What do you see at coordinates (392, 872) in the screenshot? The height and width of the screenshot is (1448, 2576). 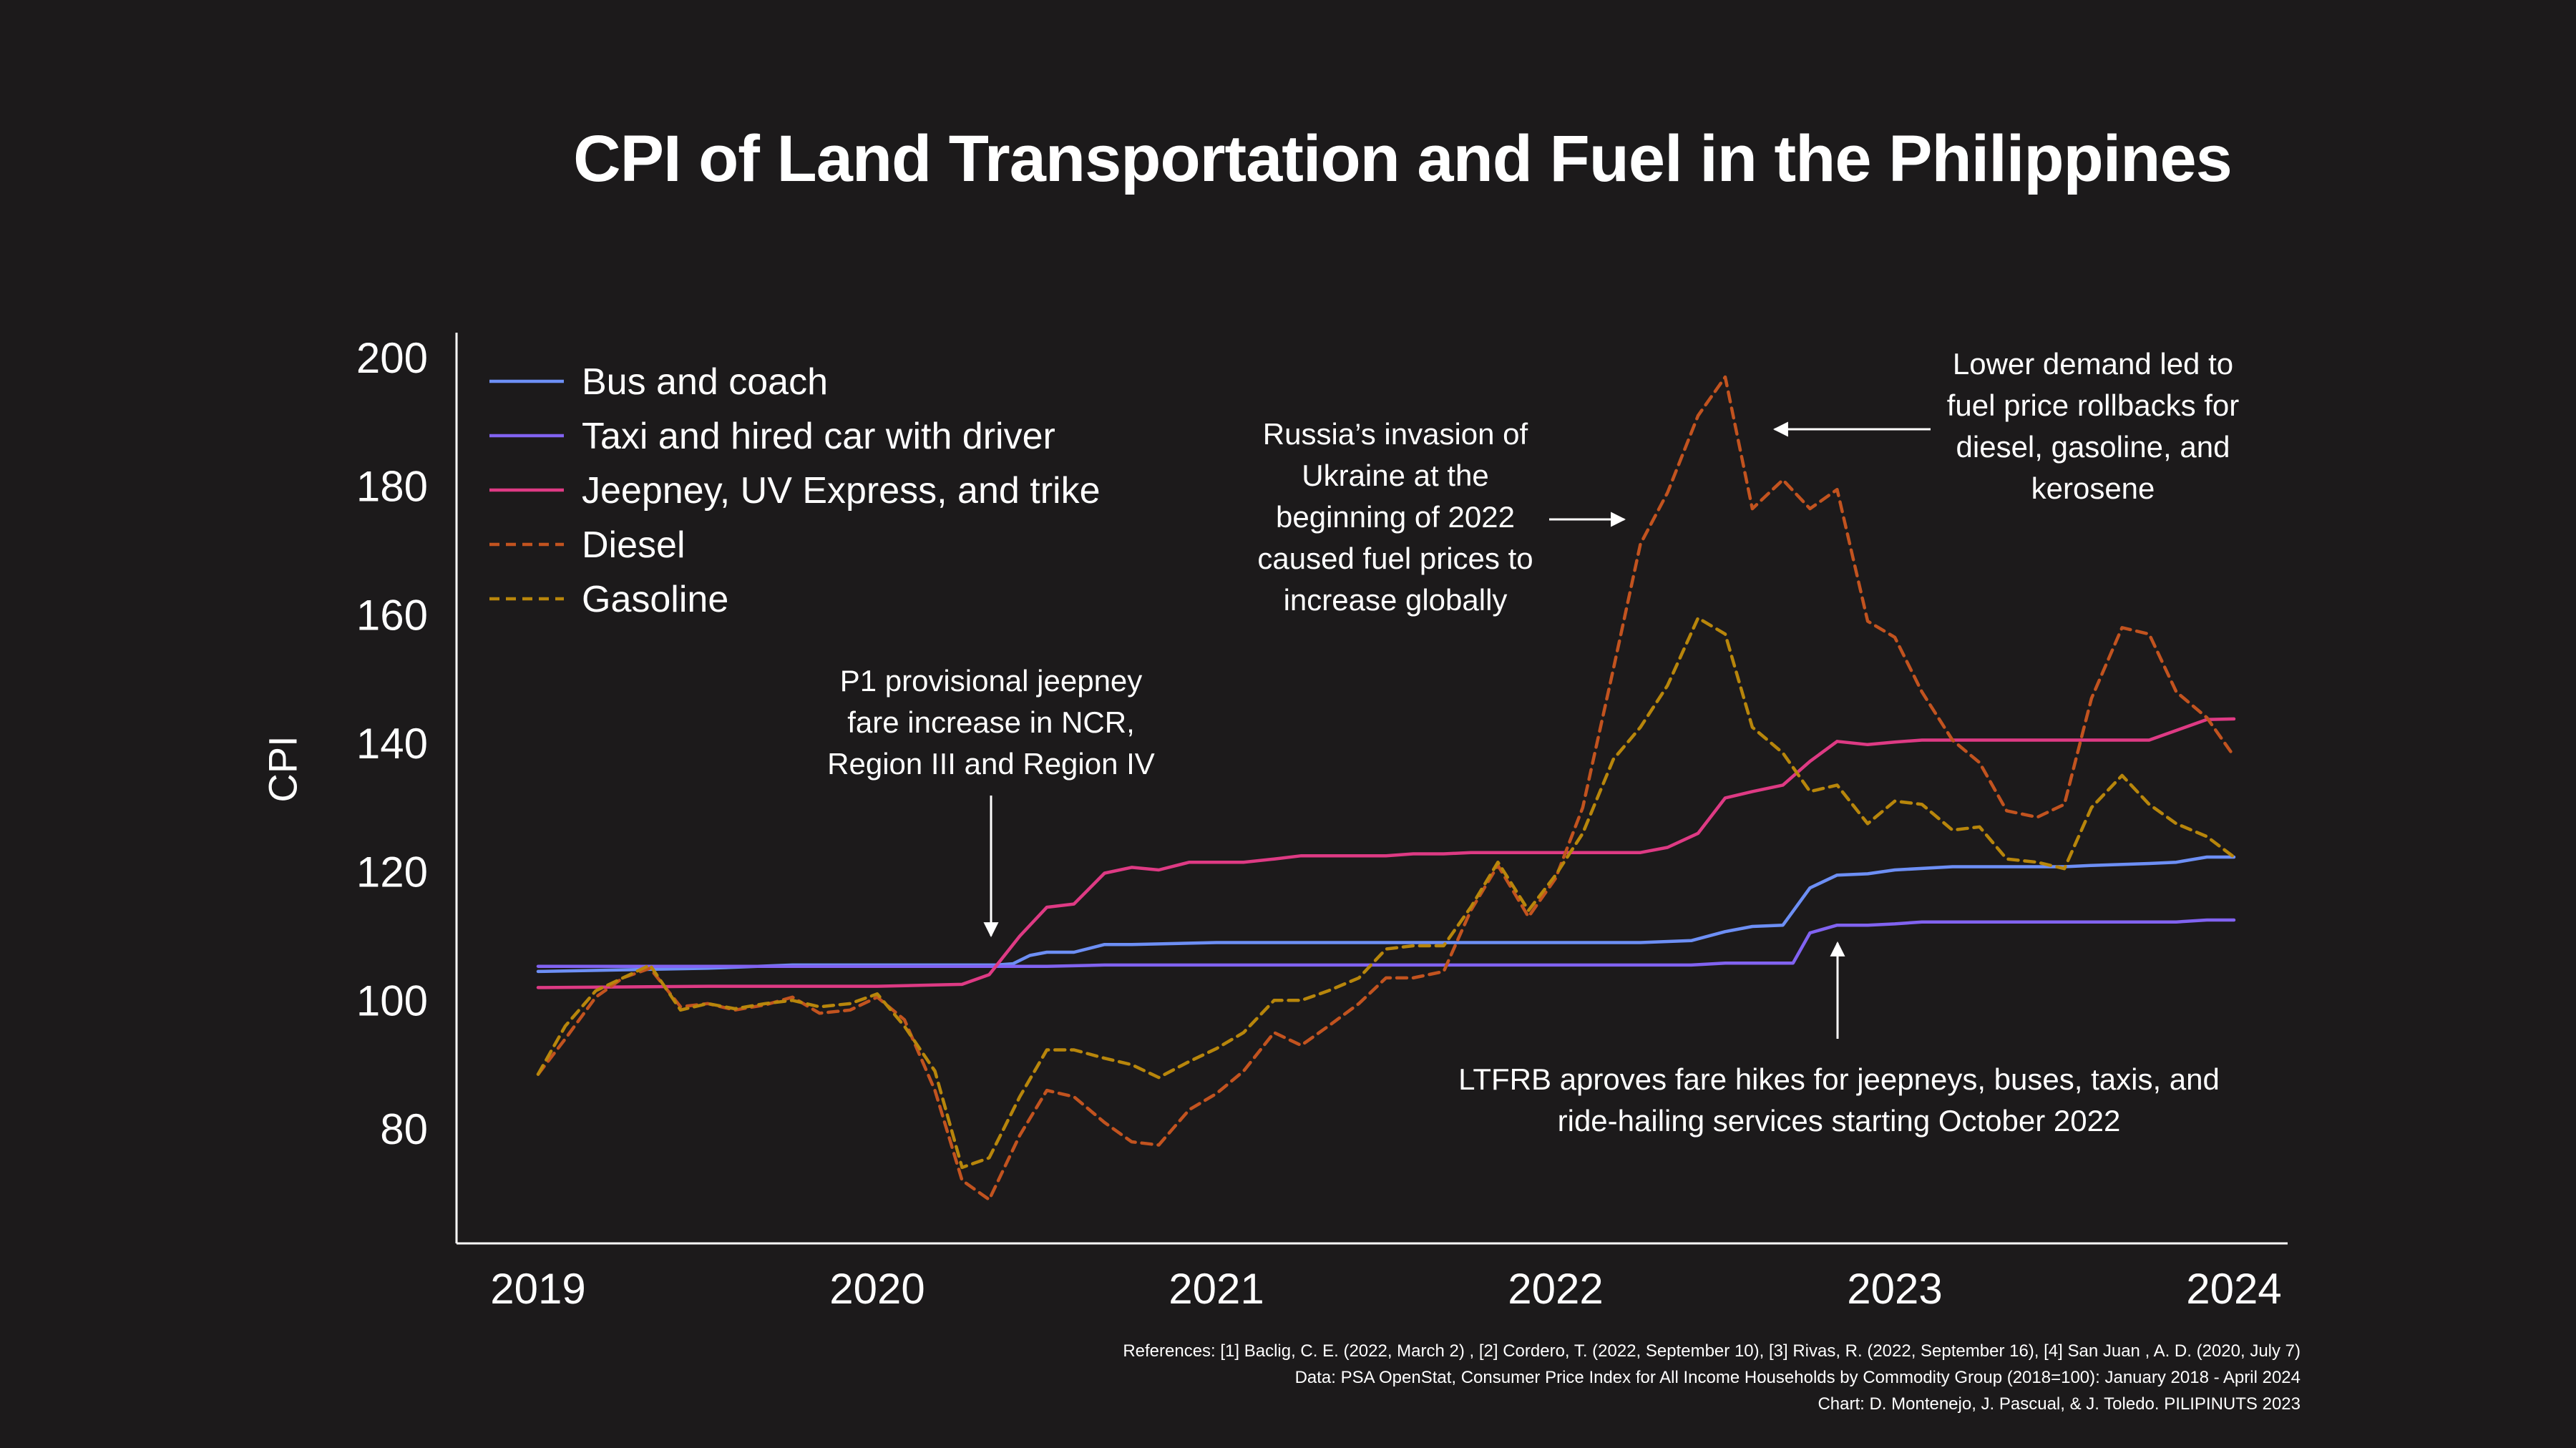 I see `y-tick-label: 120` at bounding box center [392, 872].